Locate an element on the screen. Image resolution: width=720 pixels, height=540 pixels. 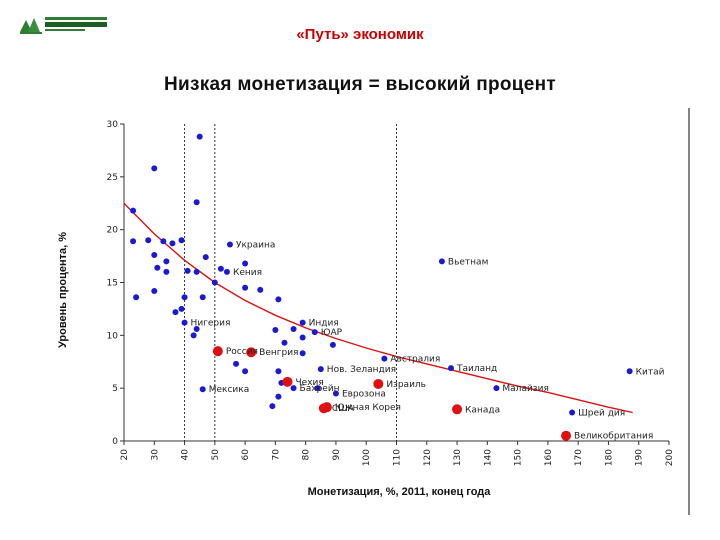
point-label: Чехия is located at coordinates (310, 383).